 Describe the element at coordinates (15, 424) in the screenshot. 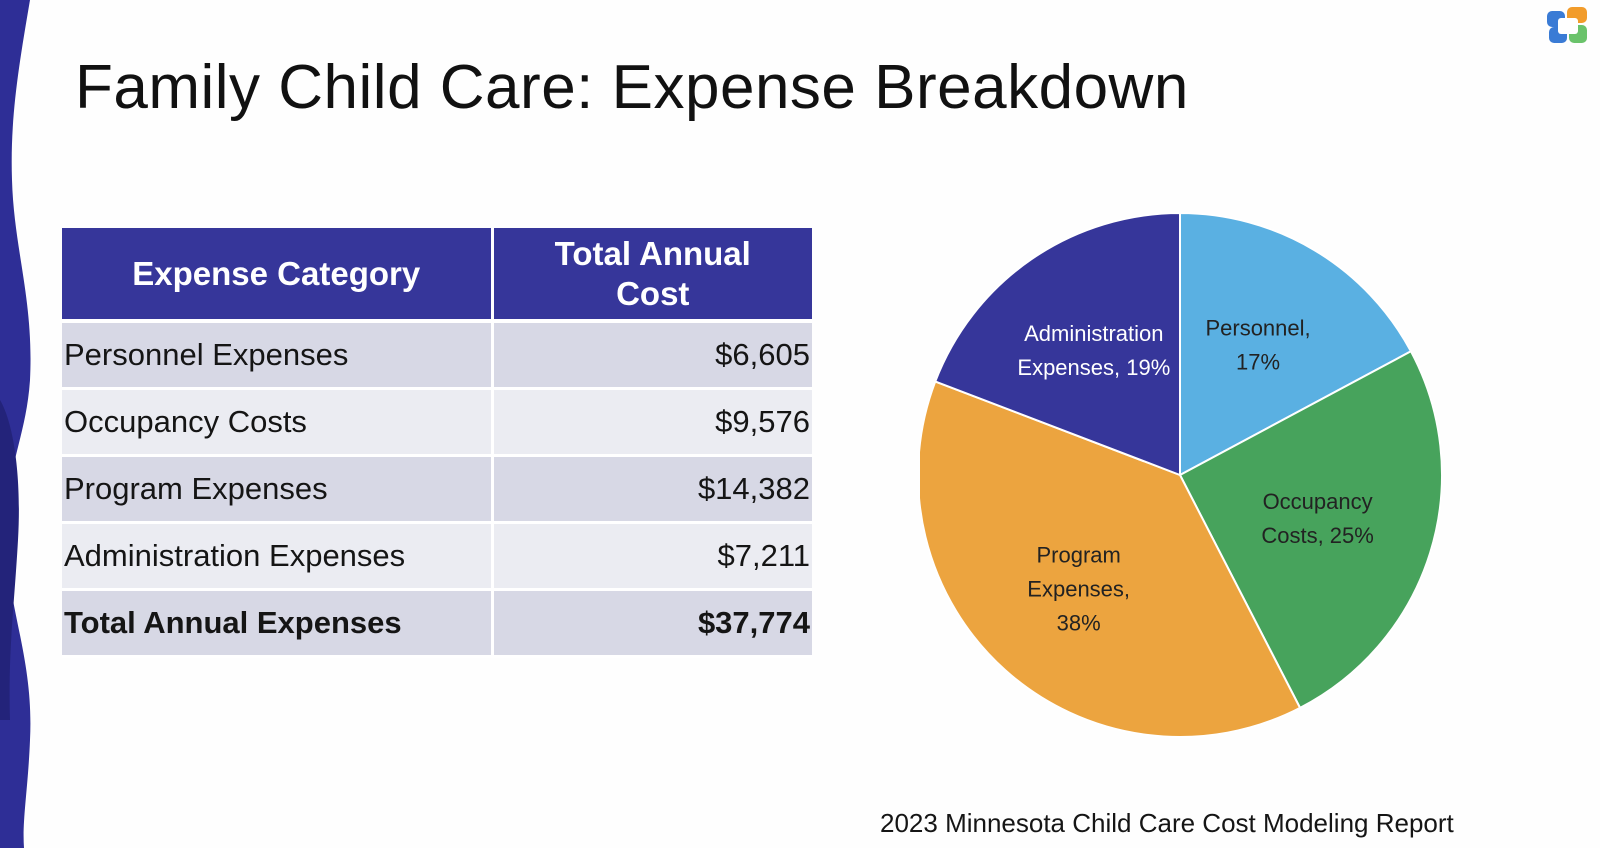

I see `left-wave-decoration` at that location.